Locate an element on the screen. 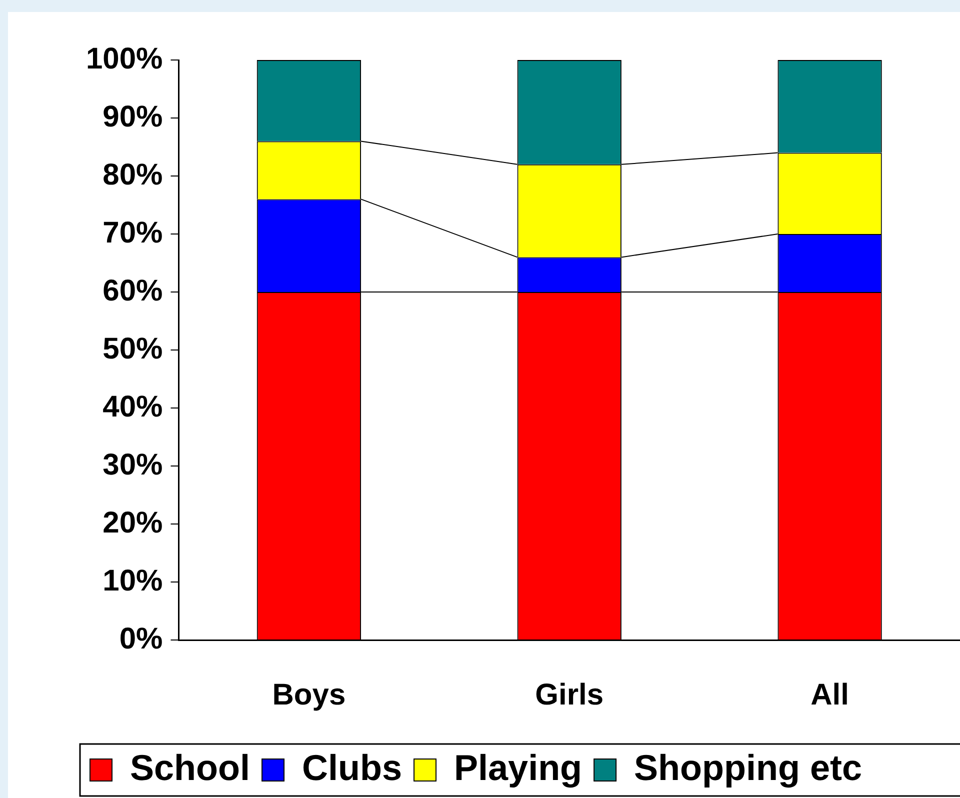 This screenshot has width=960, height=798. x-tick-label: Boys is located at coordinates (309, 695).